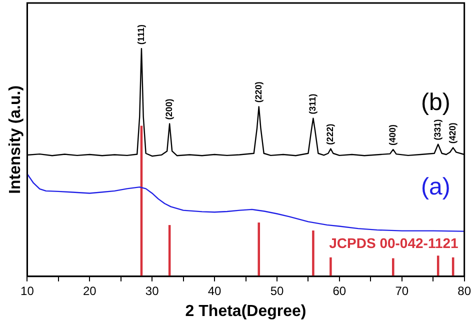 This screenshot has width=474, height=325. What do you see at coordinates (245, 311) in the screenshot?
I see `x-axis-title: 2 Theta(Degree)` at bounding box center [245, 311].